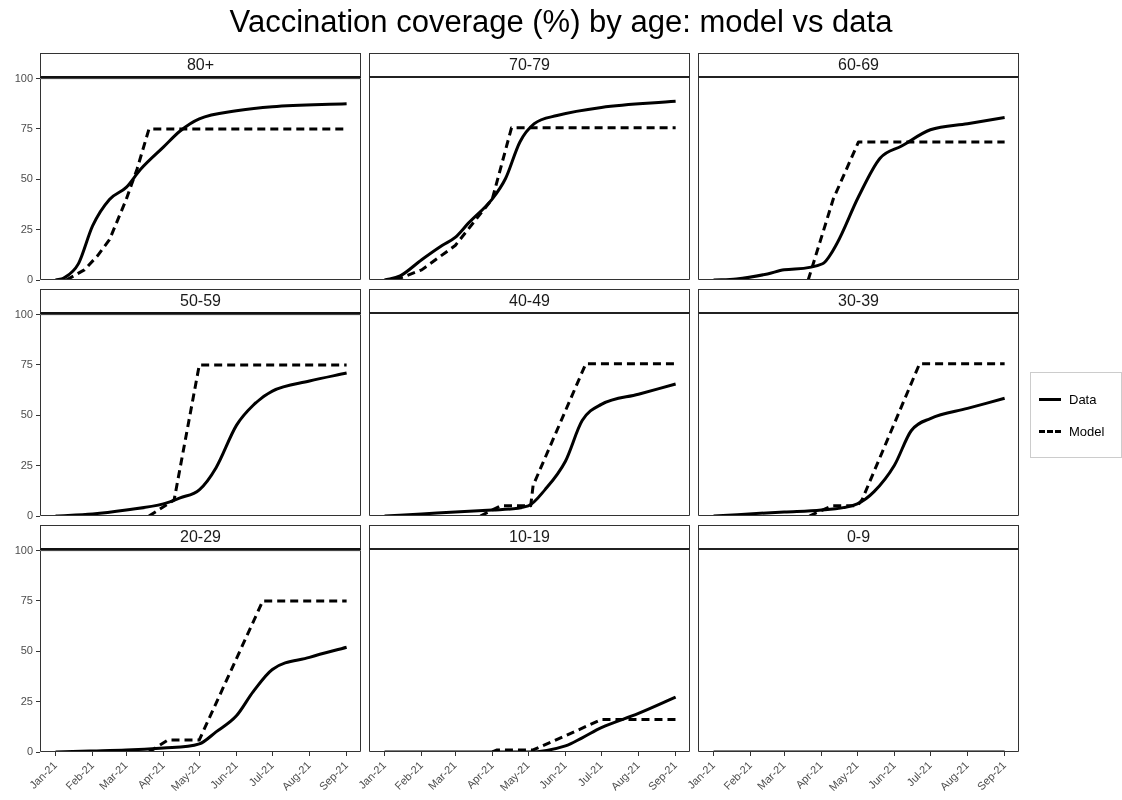 The height and width of the screenshot is (800, 1122). Describe the element at coordinates (858, 537) in the screenshot. I see `chart-title: 0-9` at that location.